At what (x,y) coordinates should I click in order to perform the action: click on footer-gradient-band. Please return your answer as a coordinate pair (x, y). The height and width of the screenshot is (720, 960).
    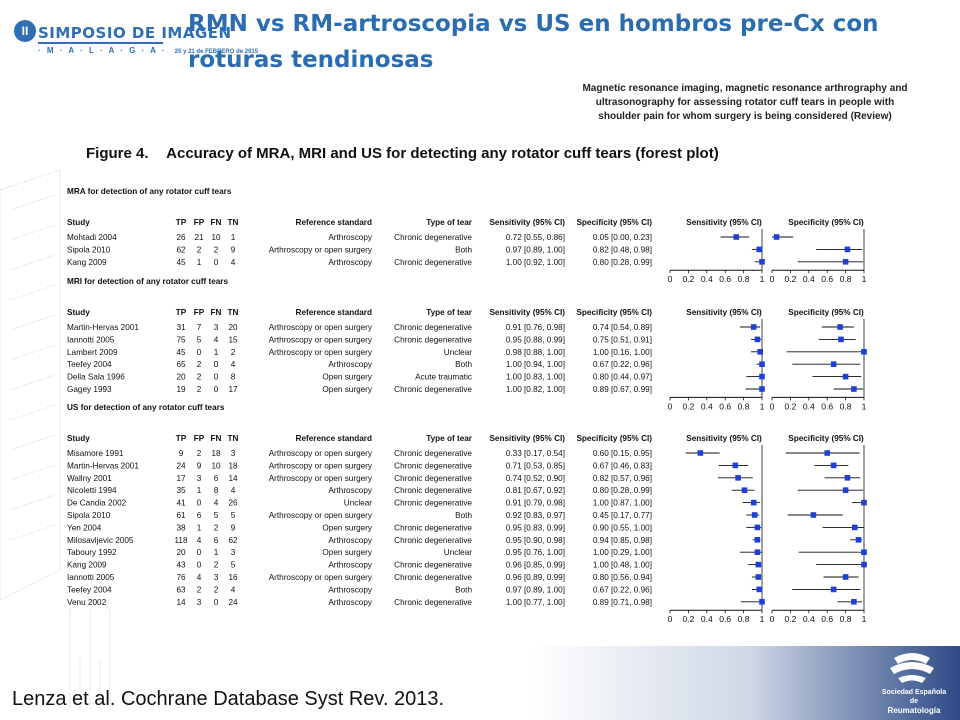
    Looking at the image, I should click on (480, 683).